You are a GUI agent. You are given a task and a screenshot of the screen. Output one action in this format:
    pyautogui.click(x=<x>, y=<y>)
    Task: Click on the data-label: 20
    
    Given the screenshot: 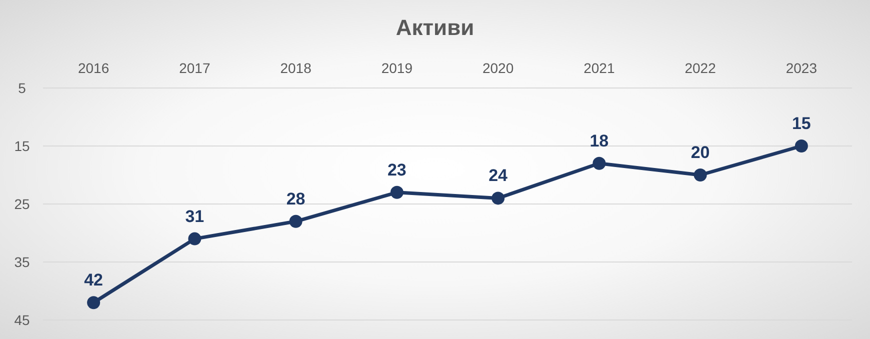 What is the action you would take?
    pyautogui.click(x=700, y=152)
    